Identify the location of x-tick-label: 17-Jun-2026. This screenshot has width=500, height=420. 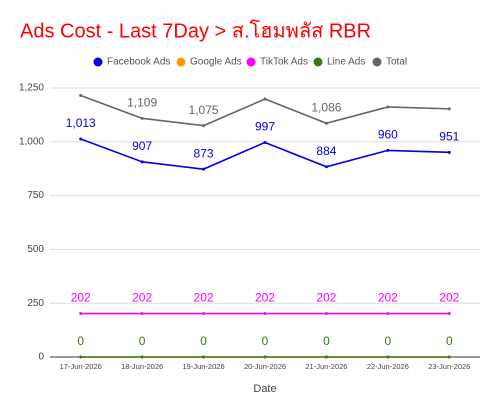
(81, 366).